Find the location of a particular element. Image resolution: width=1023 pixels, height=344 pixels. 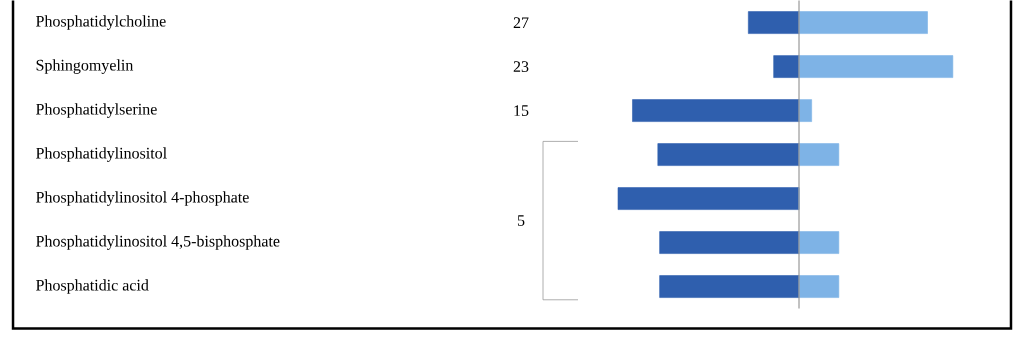

text: 5 is located at coordinates (521, 221).